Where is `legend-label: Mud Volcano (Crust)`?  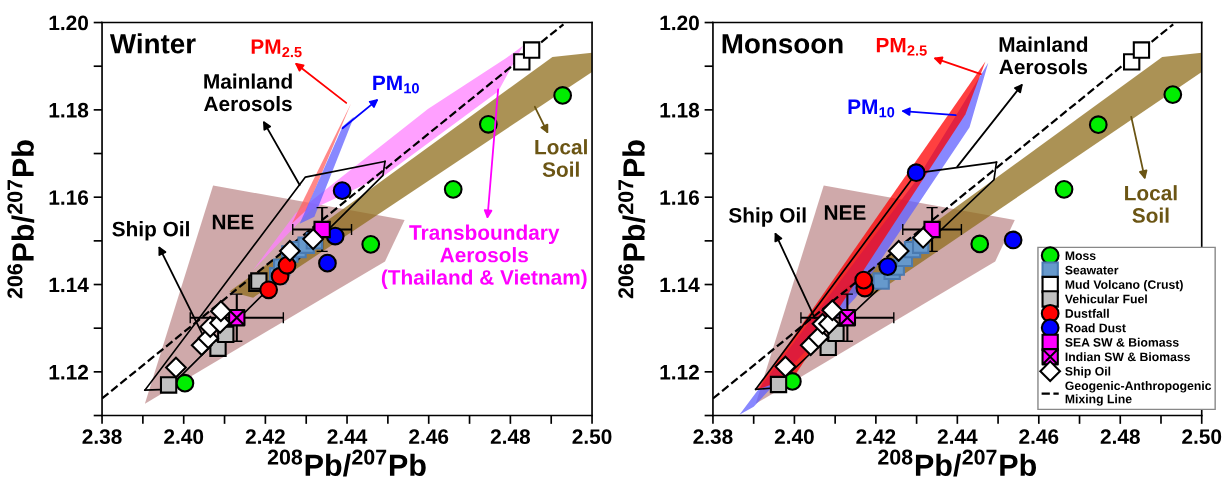
legend-label: Mud Volcano (Crust) is located at coordinates (1124, 285).